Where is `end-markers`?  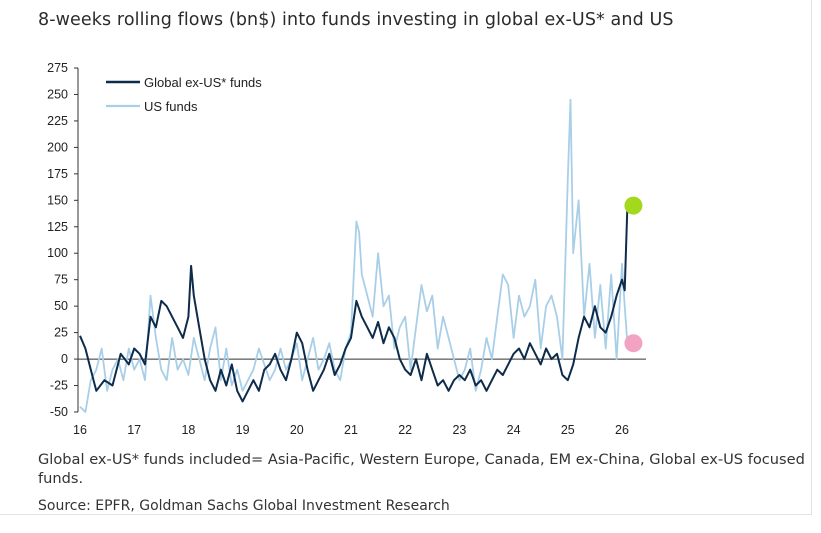
end-markers is located at coordinates (633, 274).